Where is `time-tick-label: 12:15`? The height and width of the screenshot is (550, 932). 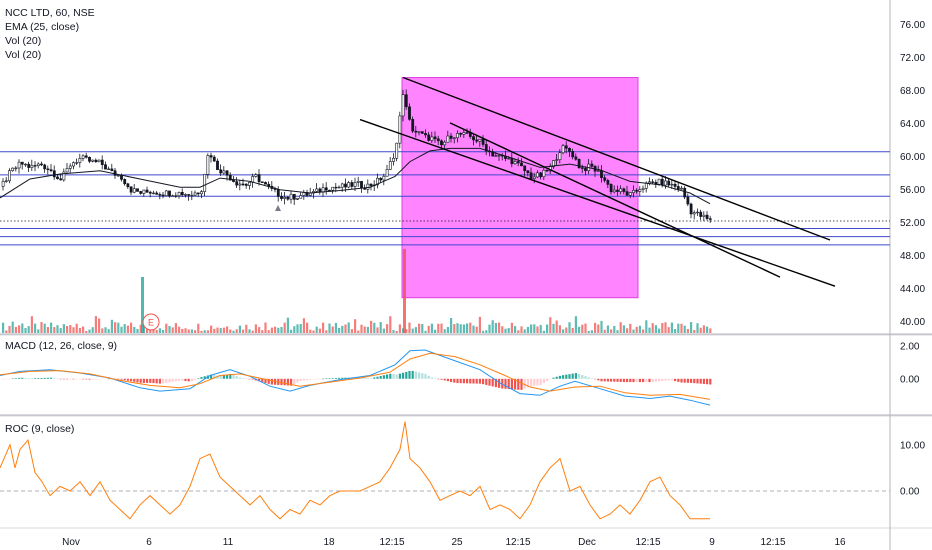
time-tick-label: 12:15 is located at coordinates (517, 542).